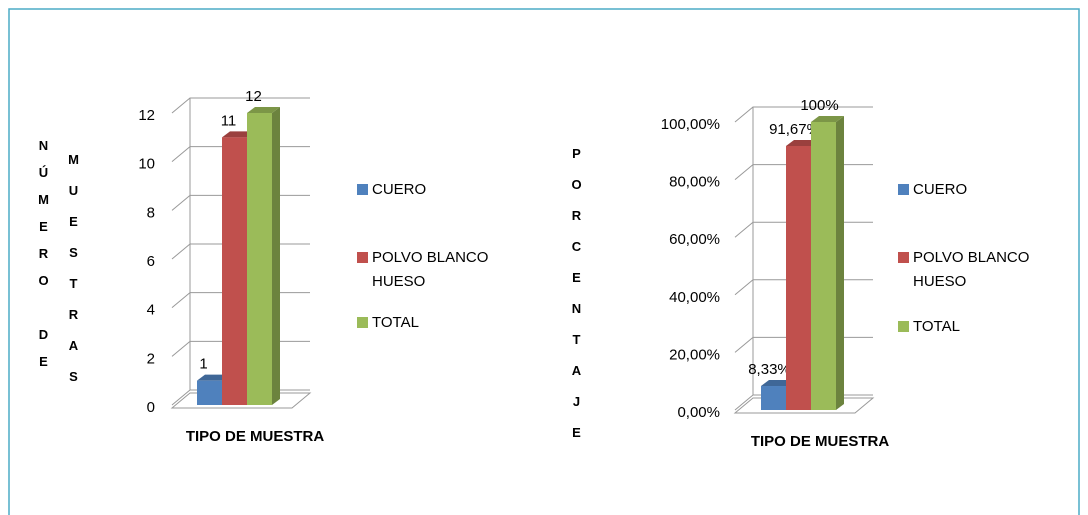 This screenshot has width=1088, height=515. I want to click on data-label: 12, so click(253, 96).